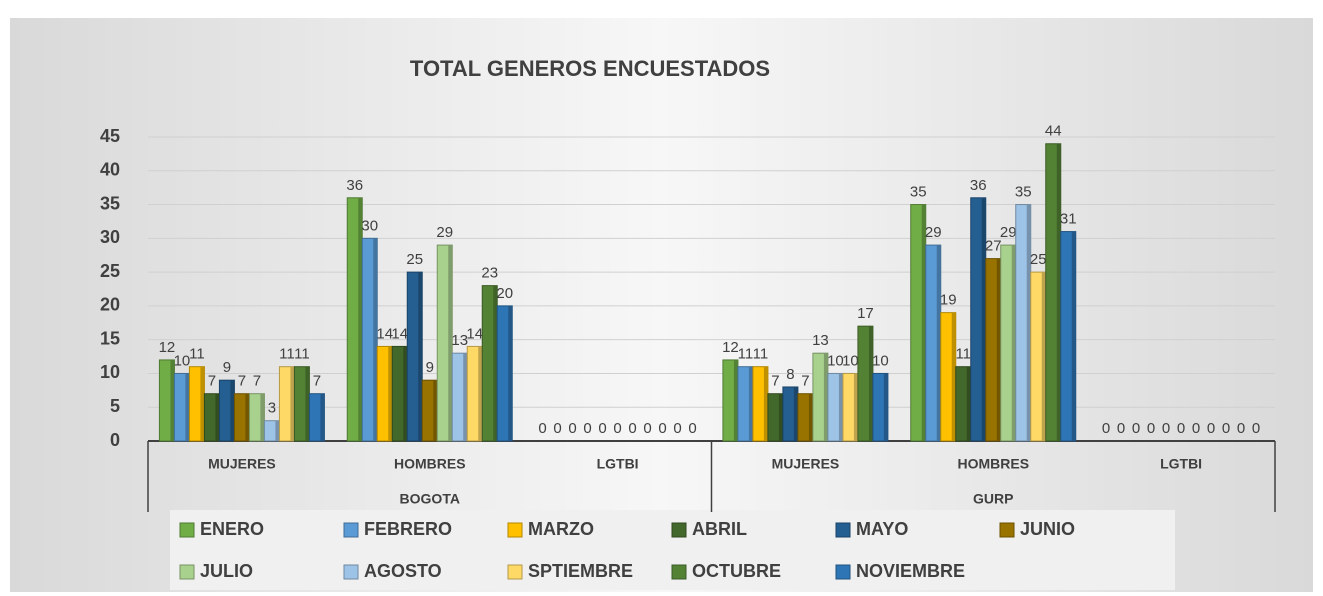 Image resolution: width=1323 pixels, height=596 pixels. I want to click on y-tick-label: 15, so click(110, 338).